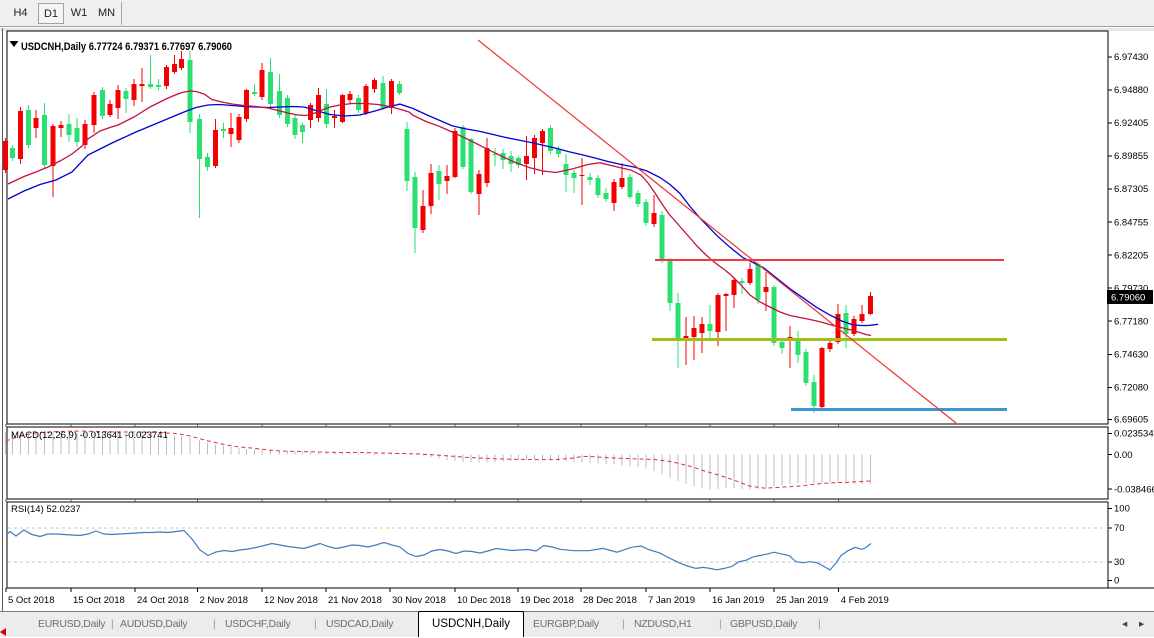  I want to click on svg-text: 2 Nov 2018, so click(224, 600).